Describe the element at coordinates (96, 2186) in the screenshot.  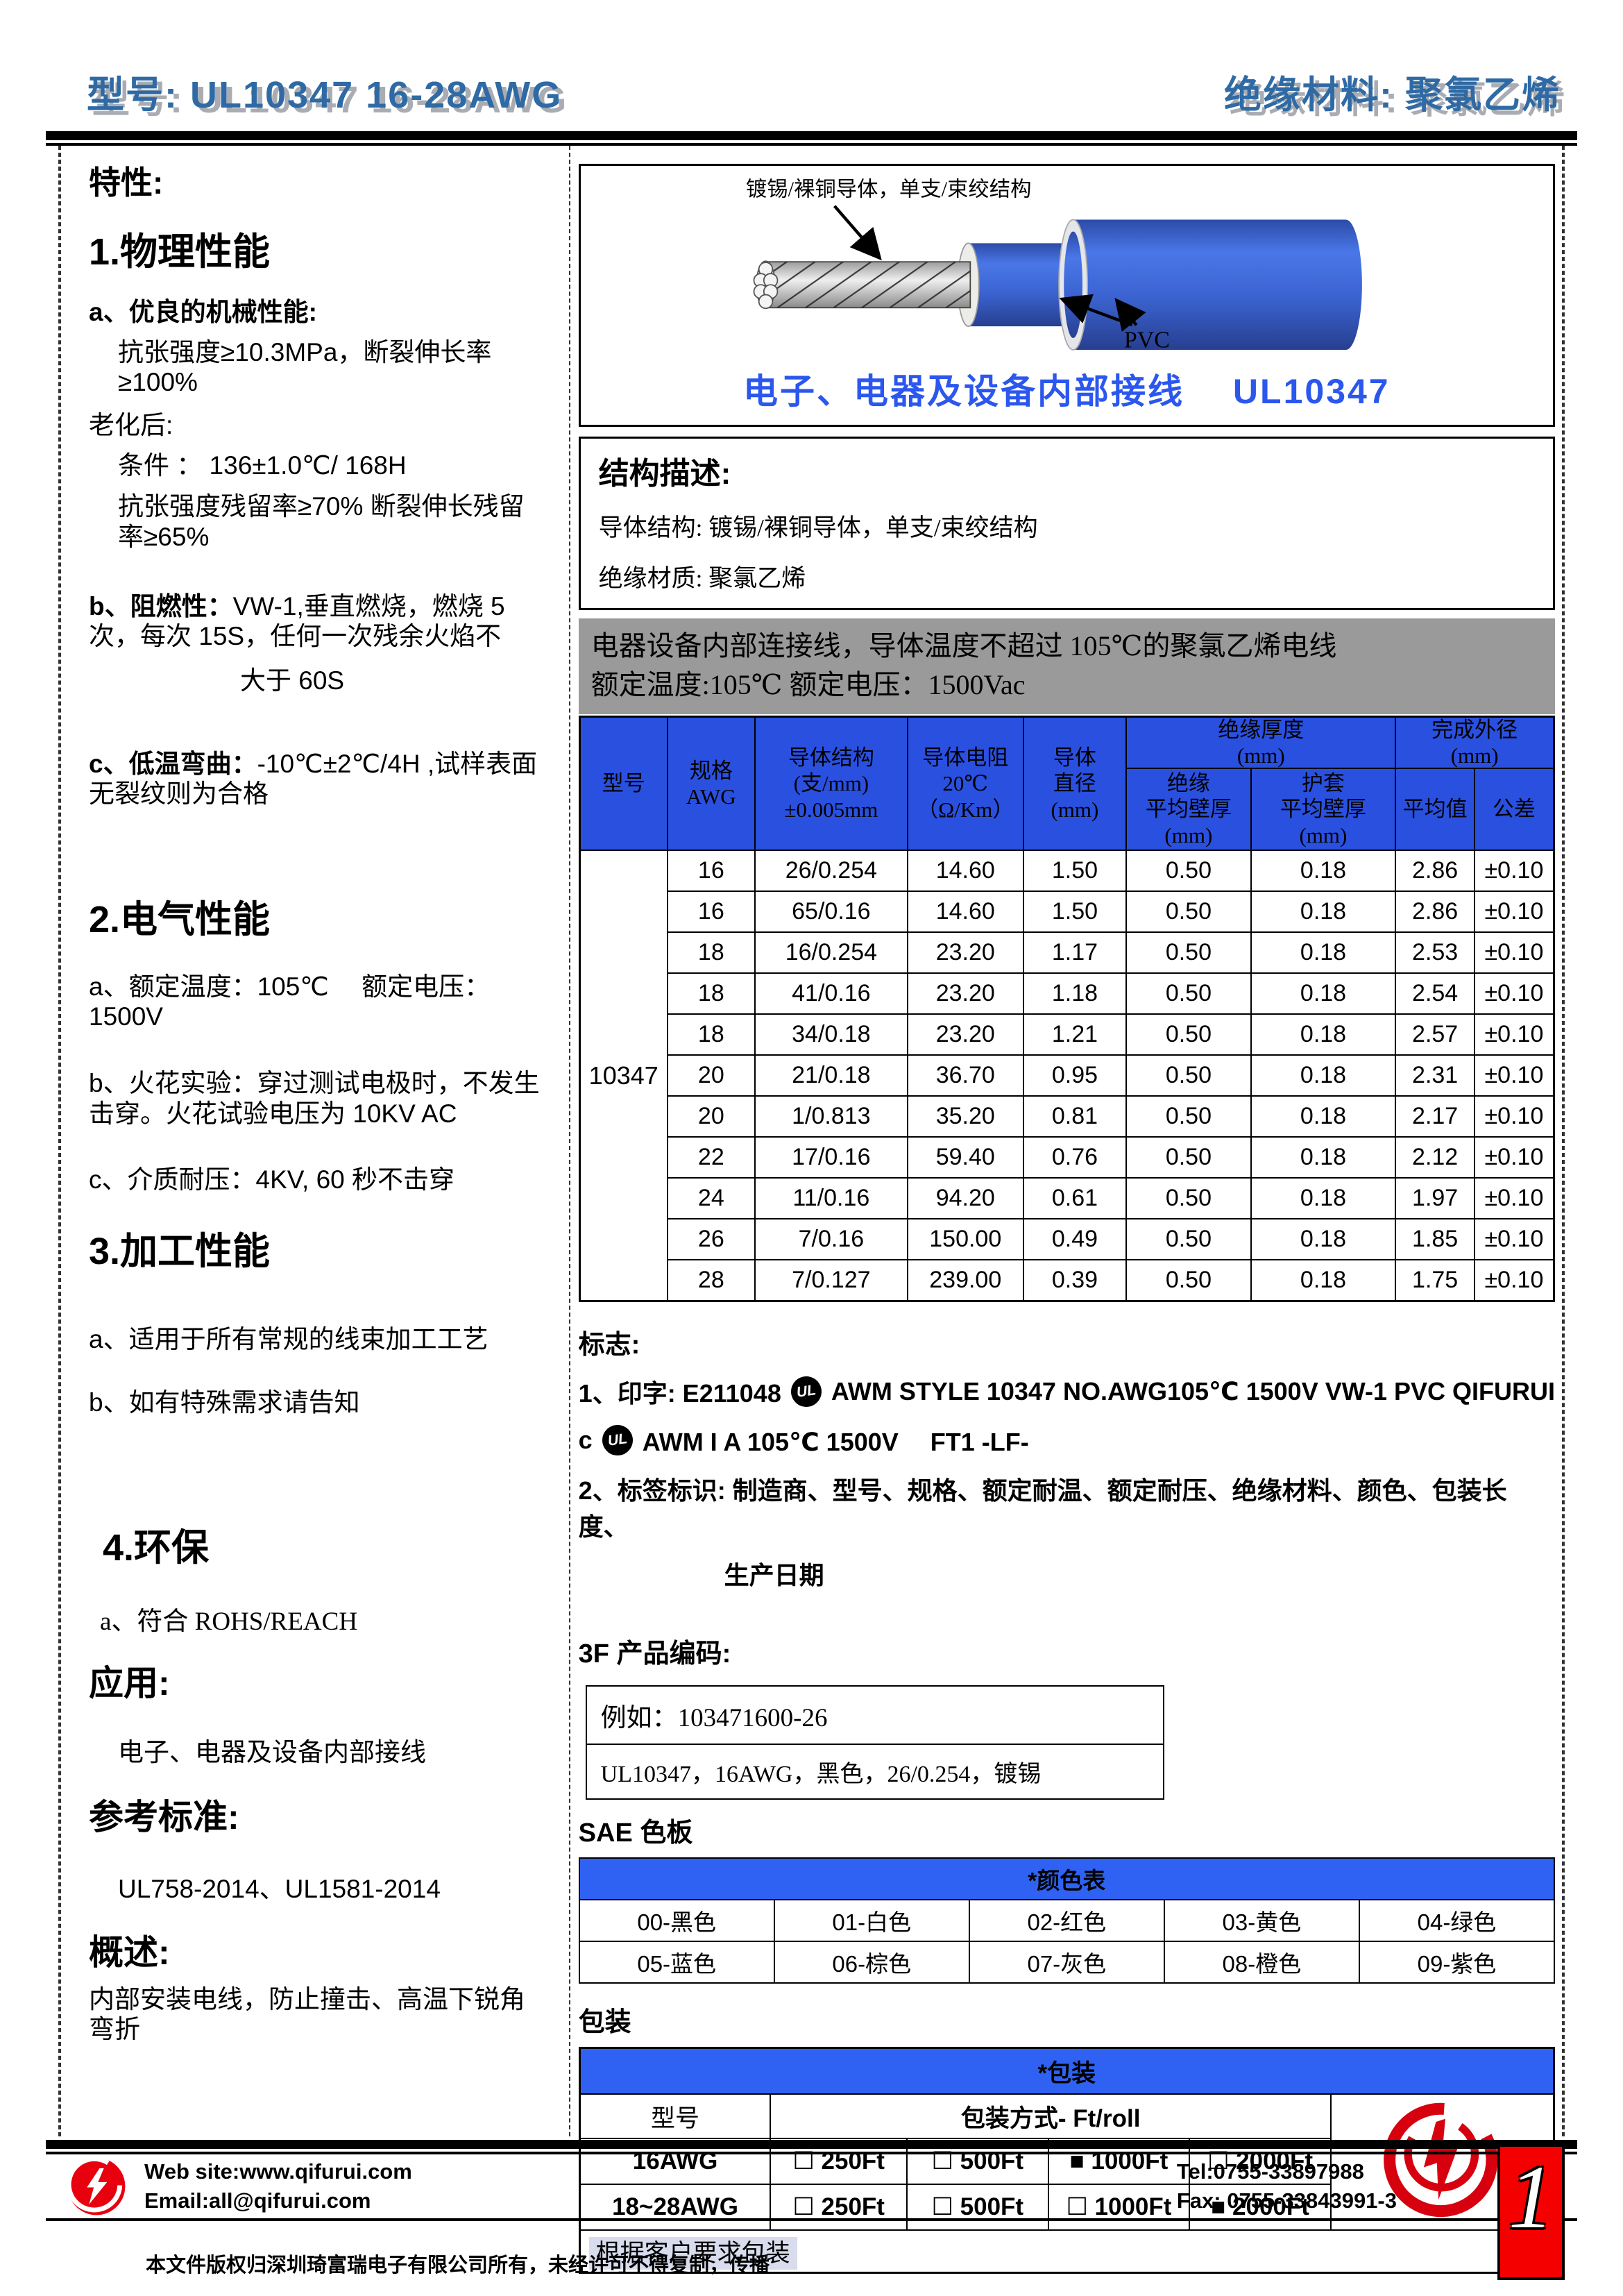
I see `company-logo-icon` at that location.